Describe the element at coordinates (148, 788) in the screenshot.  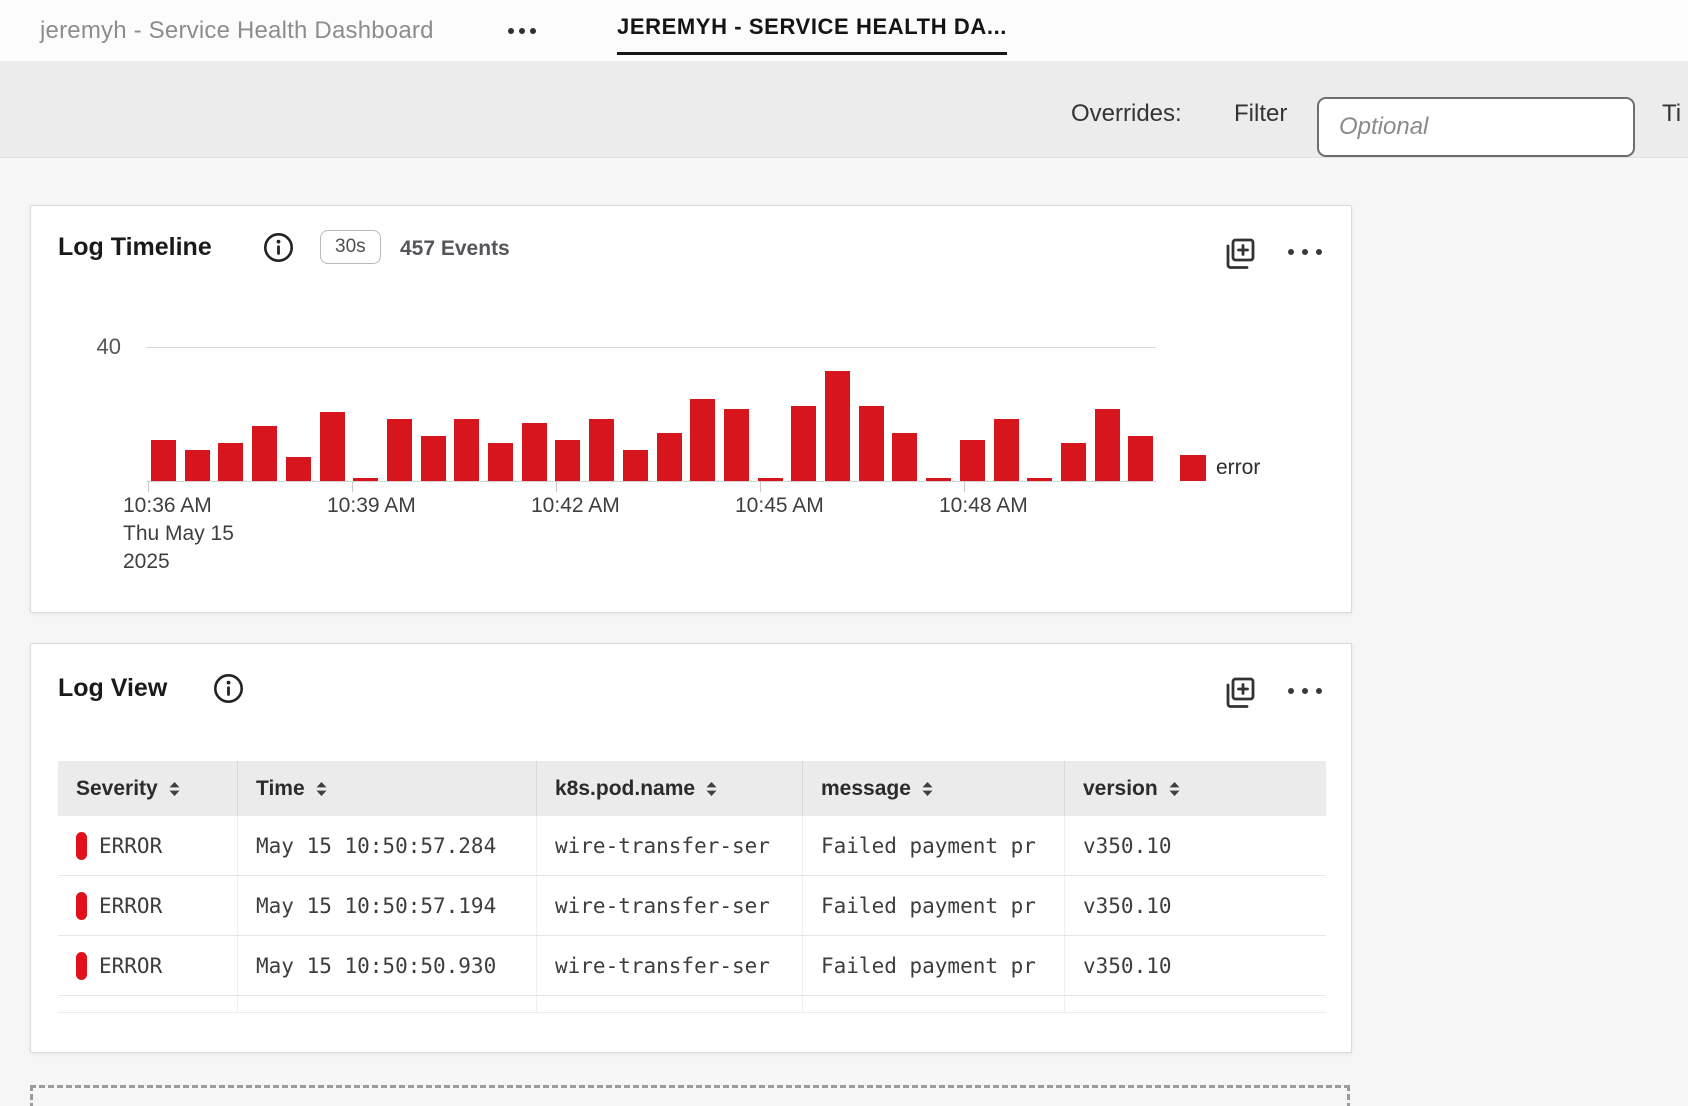
I see `column-header-severity: Severity` at that location.